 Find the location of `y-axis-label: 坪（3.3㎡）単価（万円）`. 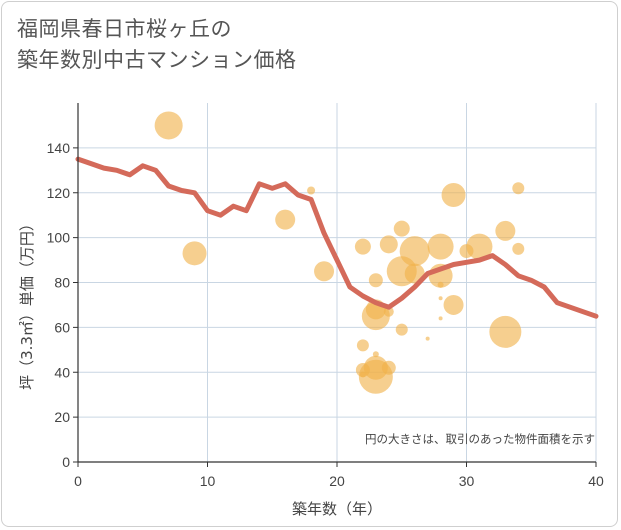

y-axis-label: 坪（3.3㎡）単価（万円） is located at coordinates (27, 303).